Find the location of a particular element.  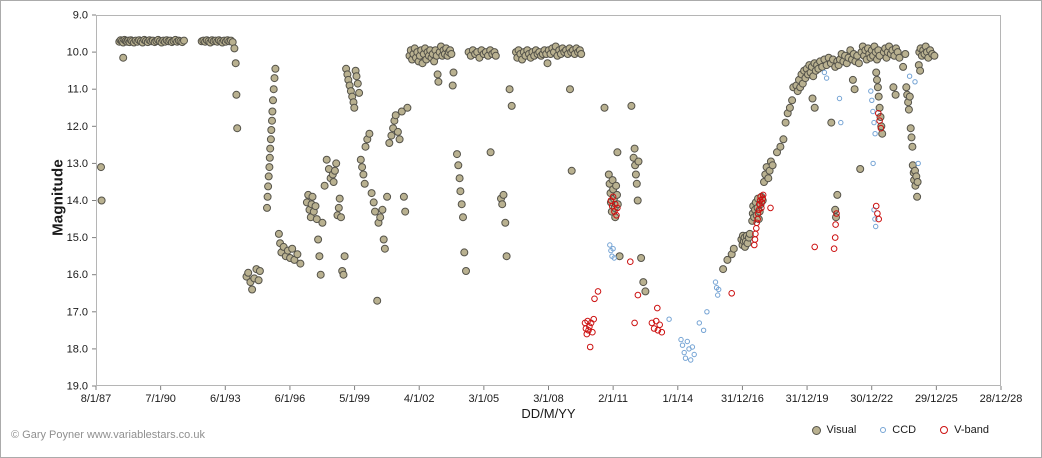

x-tick-label: 29/12/25 is located at coordinates (936, 399).